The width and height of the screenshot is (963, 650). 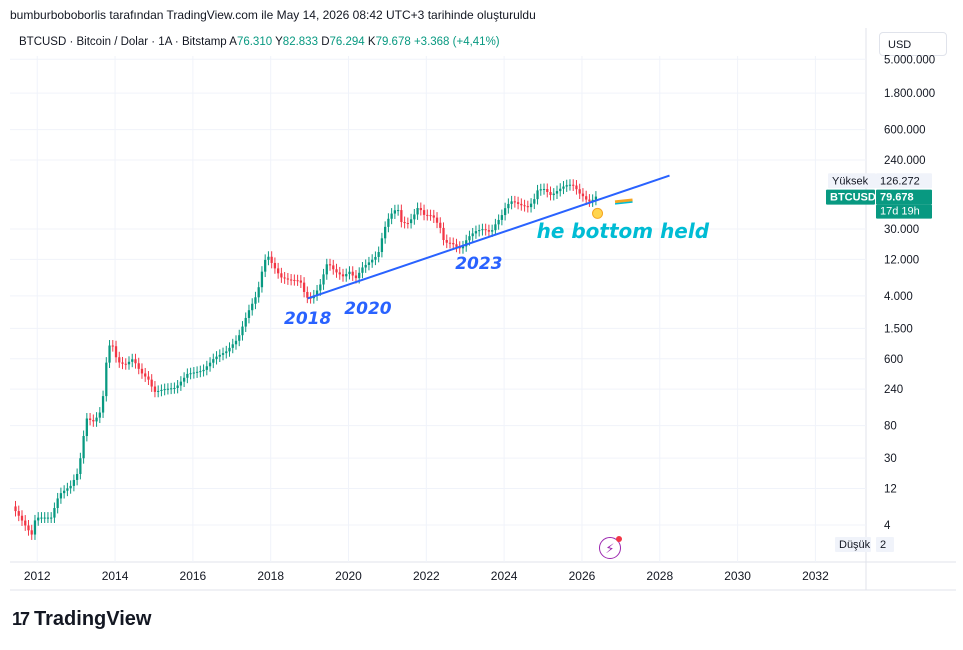 I want to click on countdown-tag-text: 17d 19h, so click(x=900, y=212).